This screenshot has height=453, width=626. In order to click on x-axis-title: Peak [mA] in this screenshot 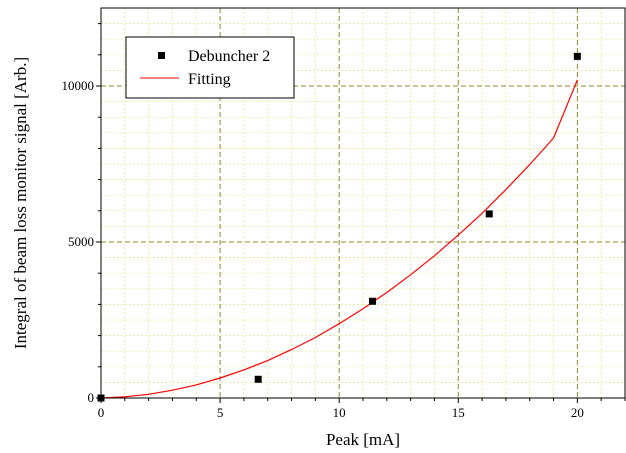, I will do `click(363, 439)`.